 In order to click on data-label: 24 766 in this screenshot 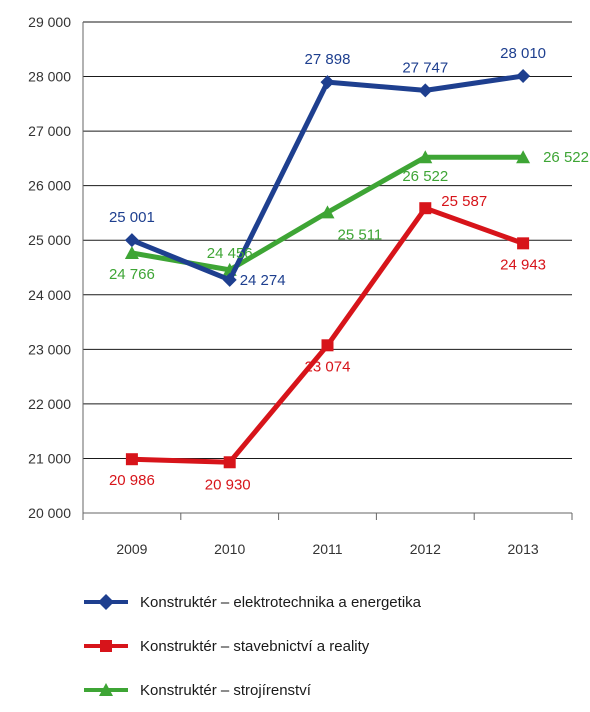, I will do `click(132, 274)`.